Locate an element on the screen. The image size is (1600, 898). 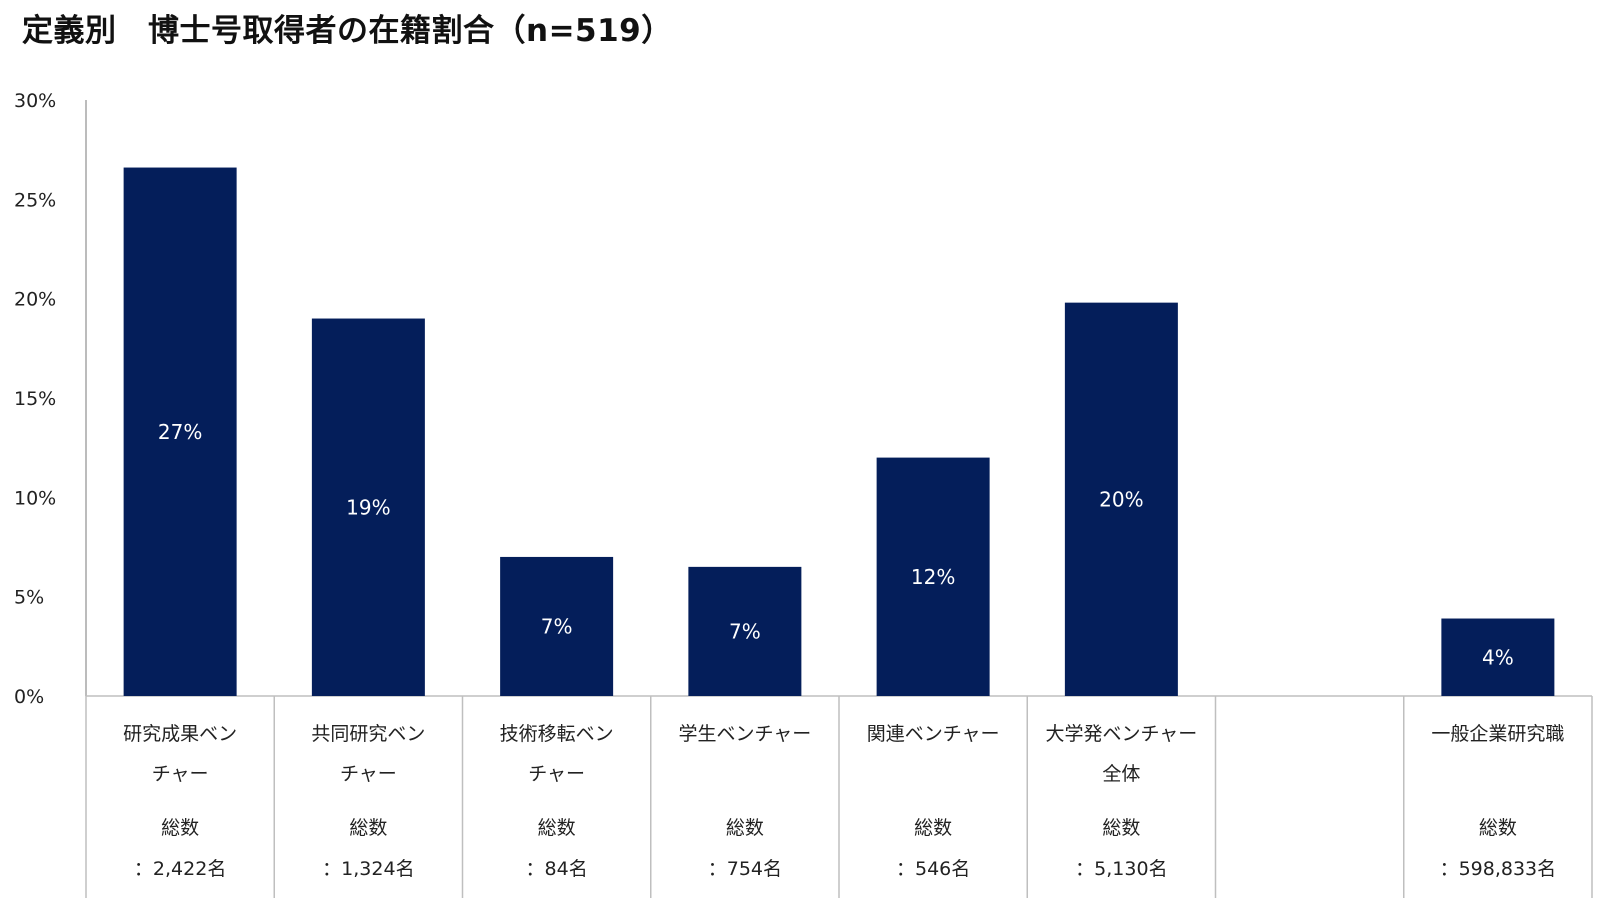
category-label: 学生ベンチャー is located at coordinates (744, 734).